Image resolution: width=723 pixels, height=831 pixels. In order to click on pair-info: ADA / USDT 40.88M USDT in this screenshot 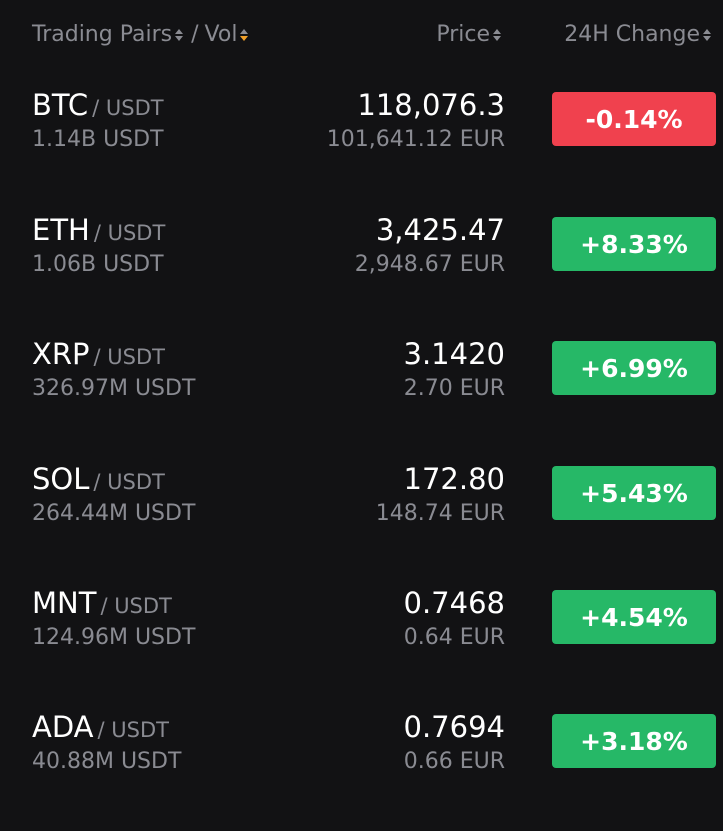, I will do `click(106, 742)`.